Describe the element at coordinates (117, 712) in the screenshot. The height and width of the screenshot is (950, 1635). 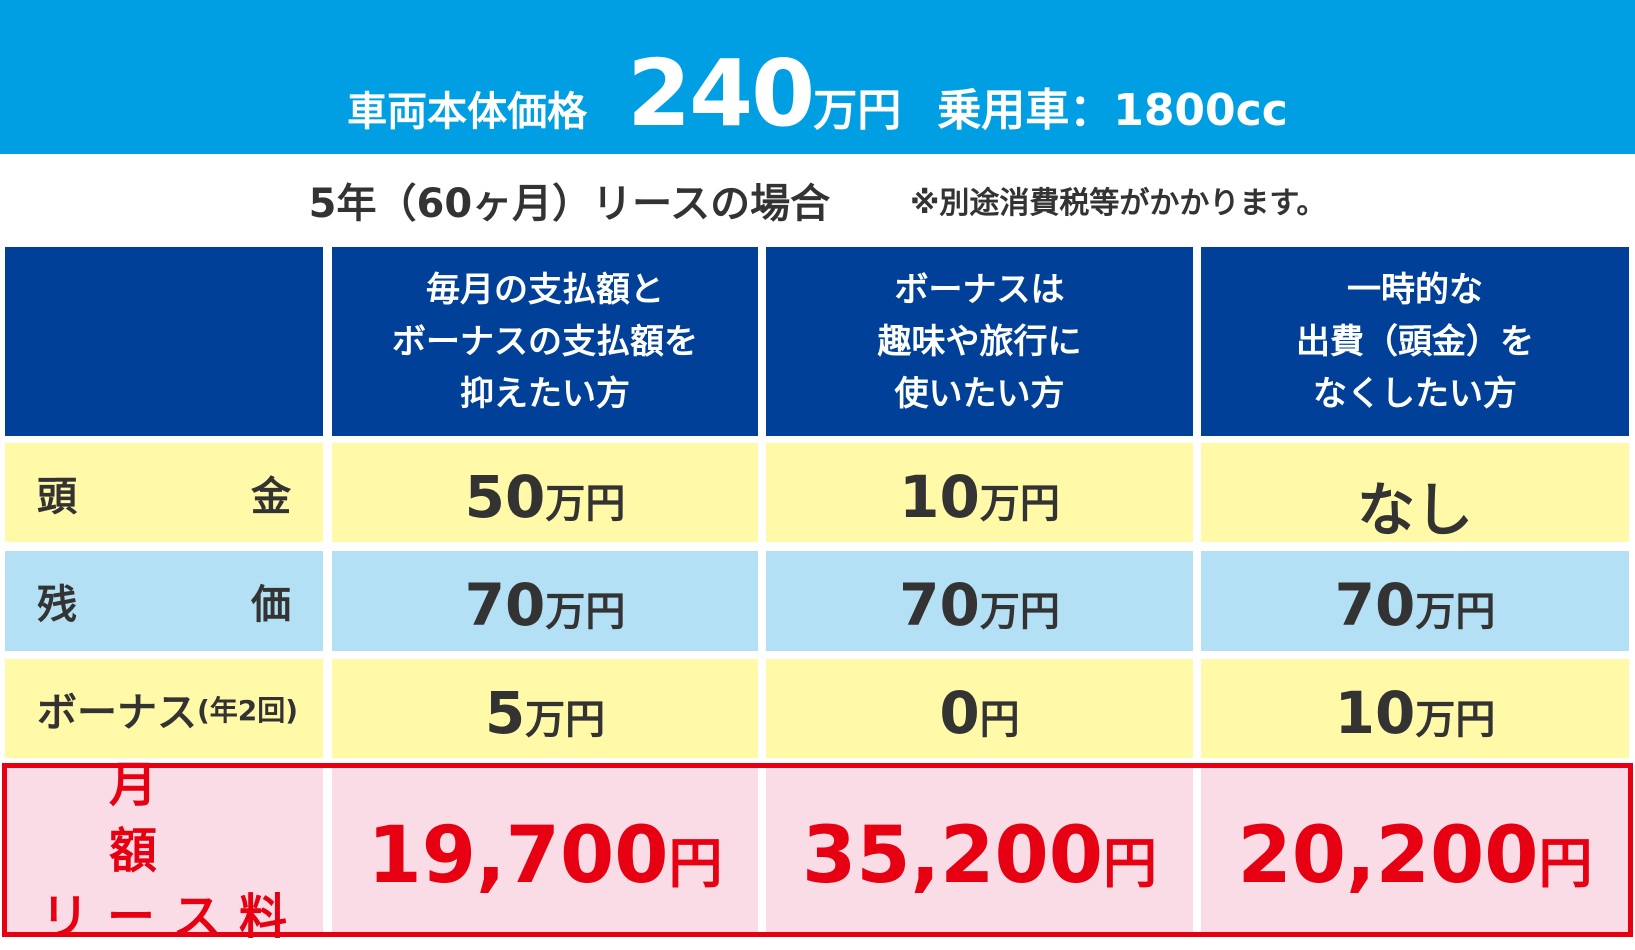
I see `row-label-text: ボーナス` at that location.